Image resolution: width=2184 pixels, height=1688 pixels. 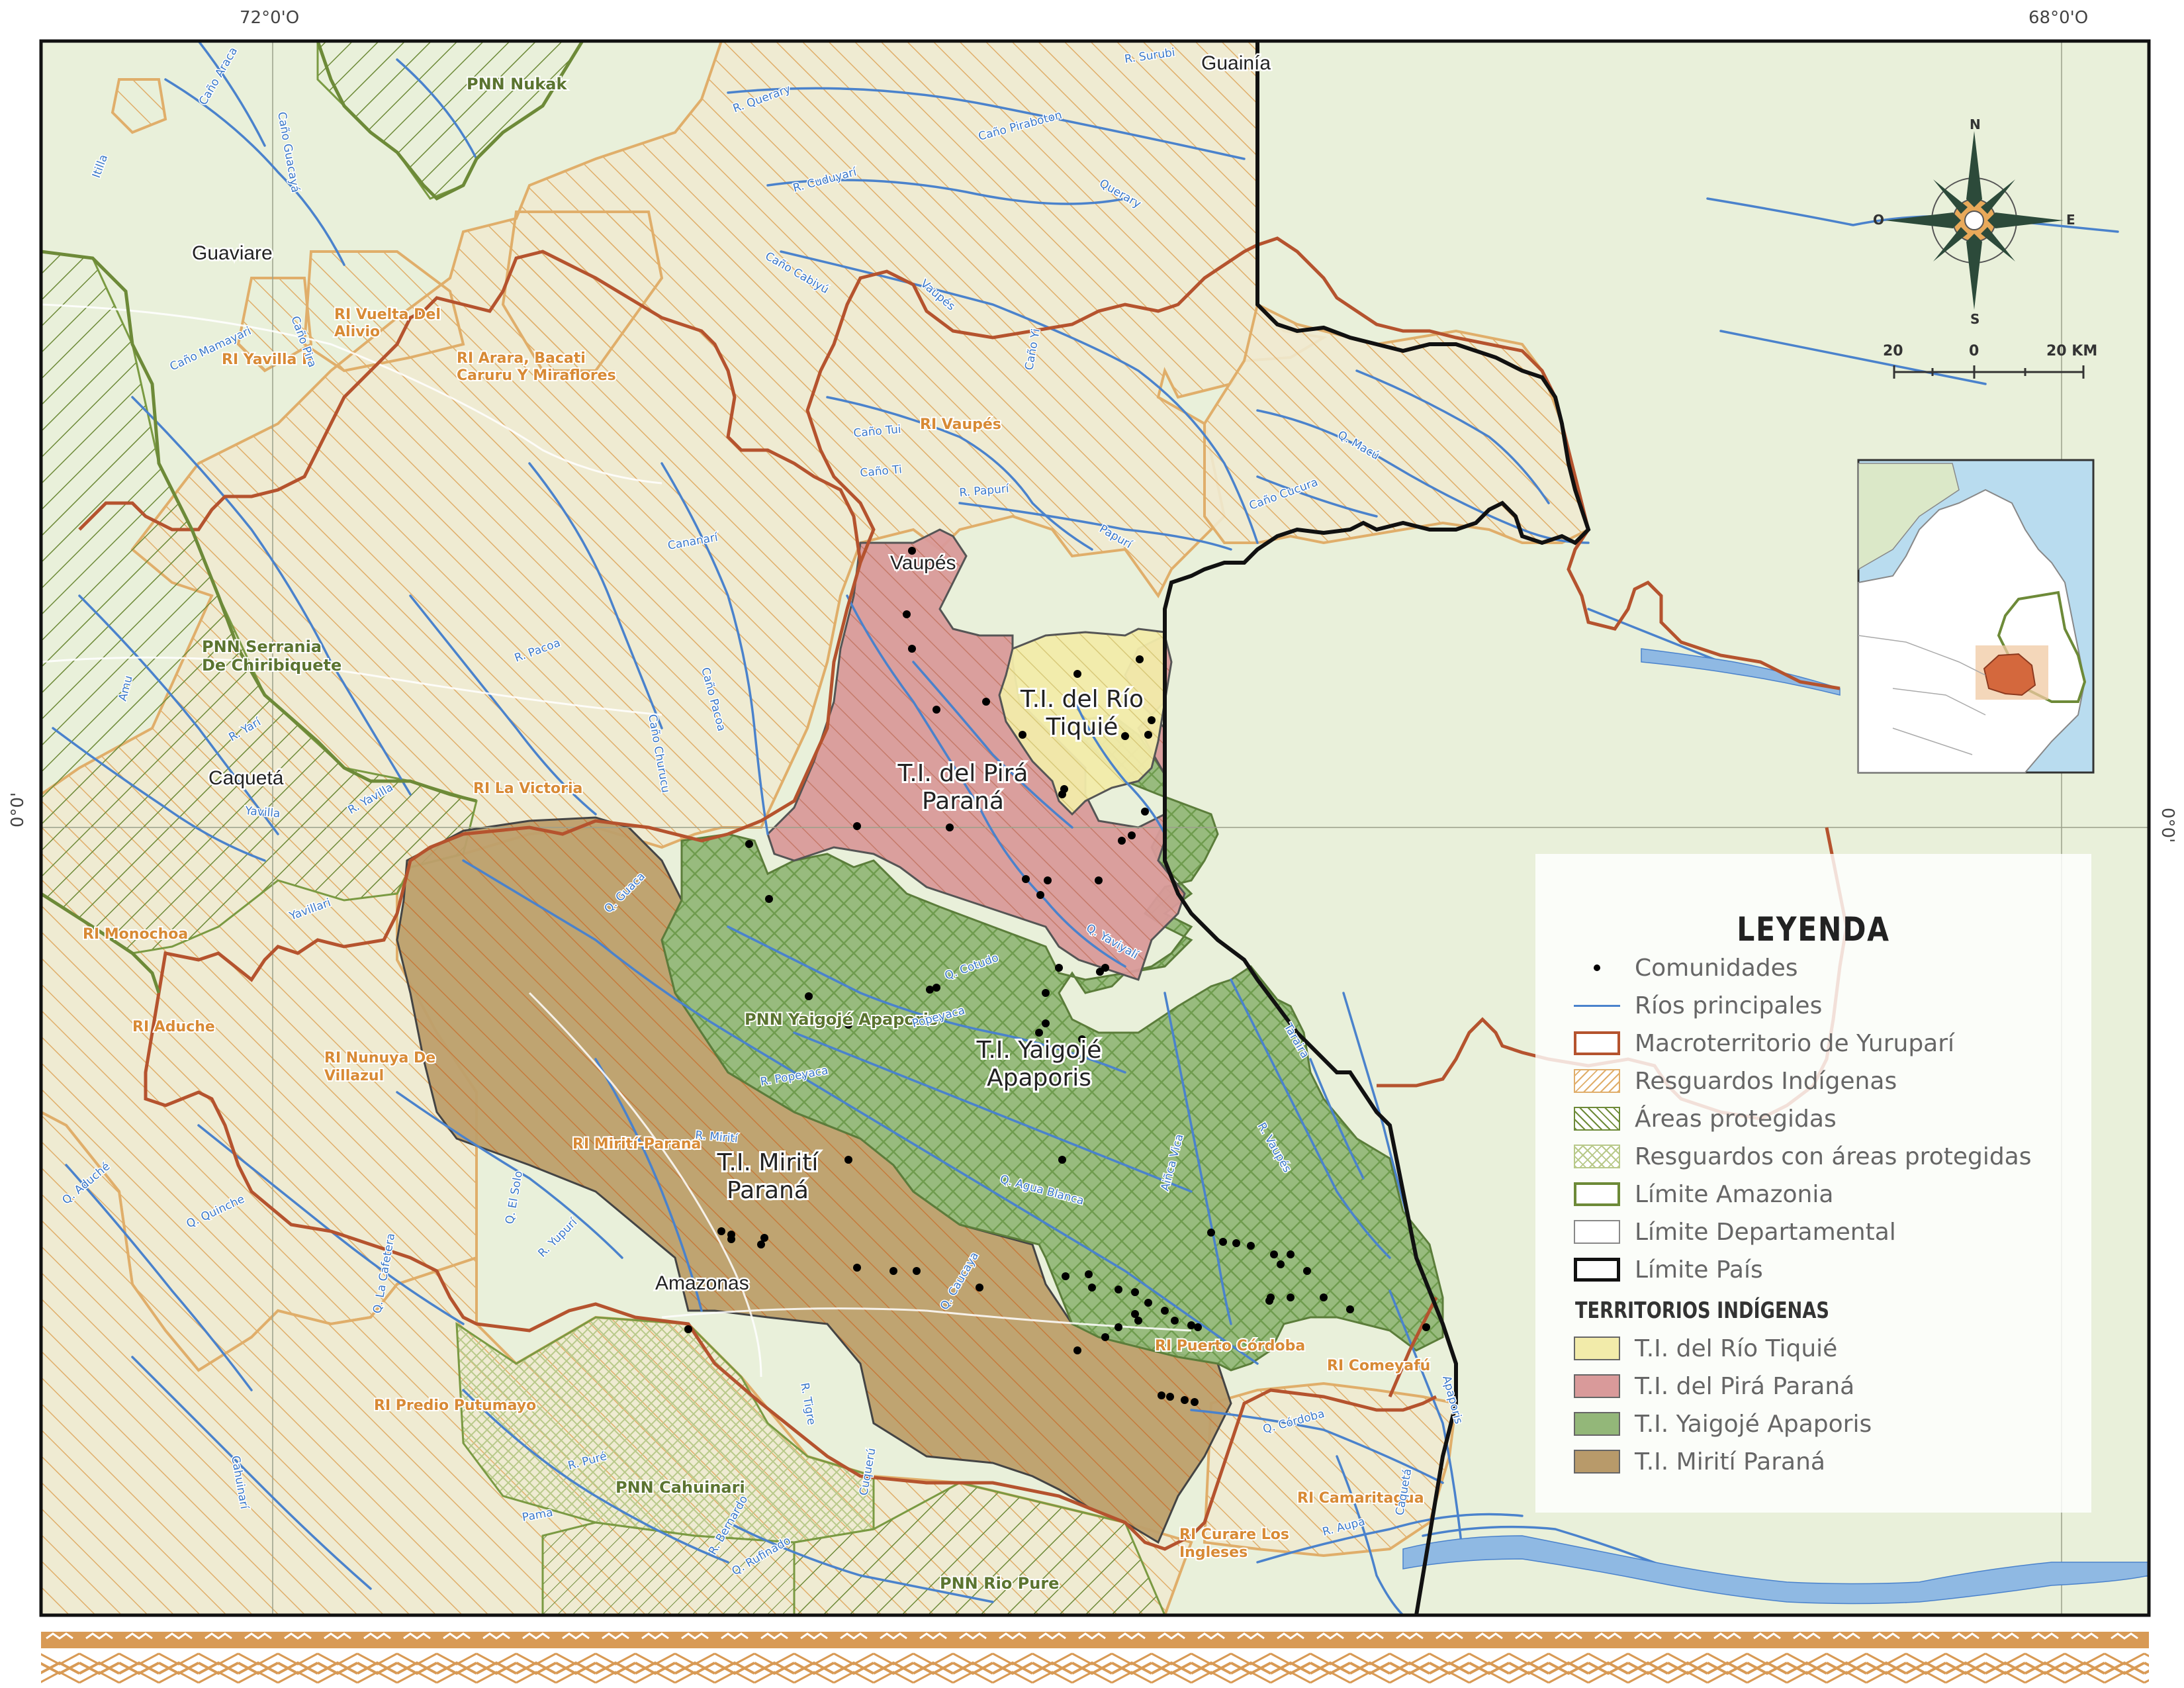 I want to click on legend-item-amazonia: Límite Amazonia, so click(x=1703, y=1194).